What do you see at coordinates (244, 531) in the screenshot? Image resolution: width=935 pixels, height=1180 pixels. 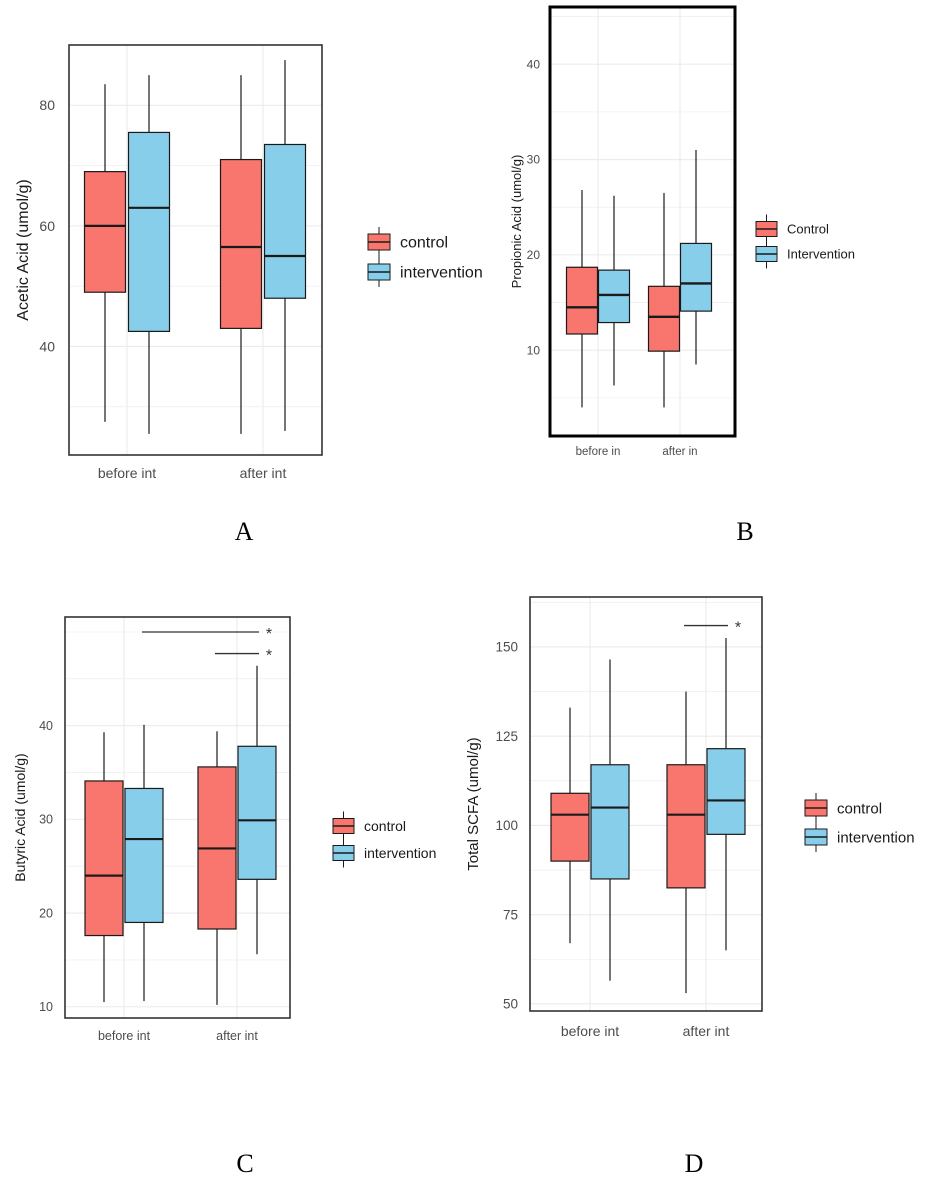 I see `panel-letter: A` at bounding box center [244, 531].